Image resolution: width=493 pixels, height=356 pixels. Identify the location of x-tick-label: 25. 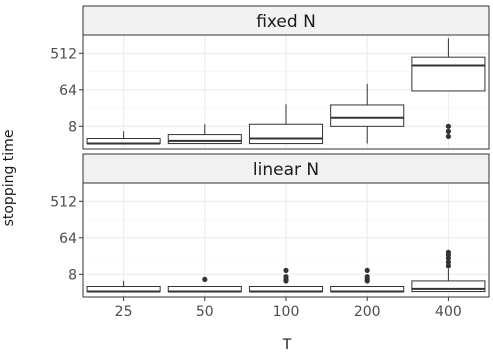
(124, 312).